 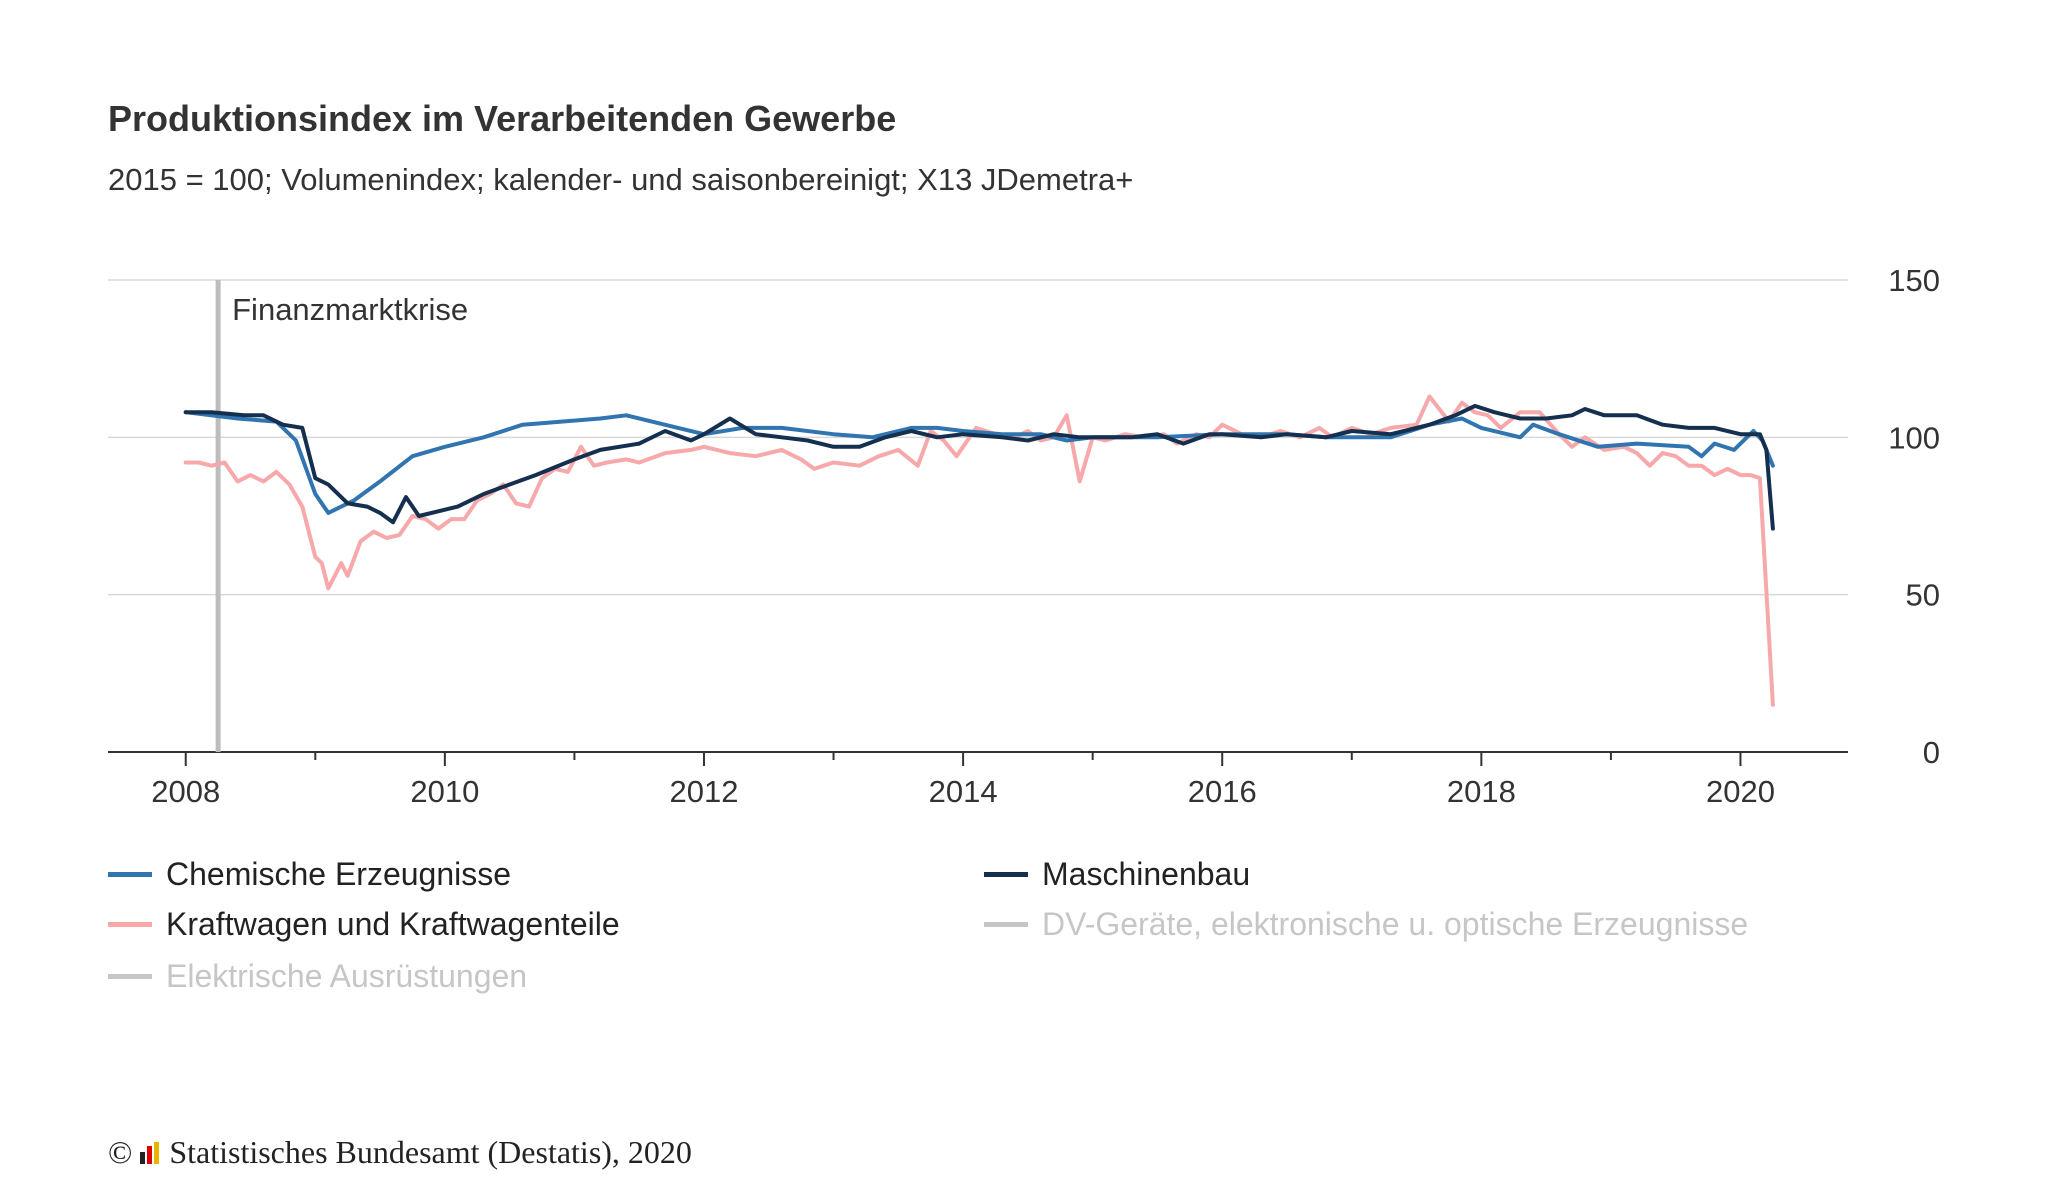 I want to click on x-tick-label-2018: 2018, so click(x=1481, y=791).